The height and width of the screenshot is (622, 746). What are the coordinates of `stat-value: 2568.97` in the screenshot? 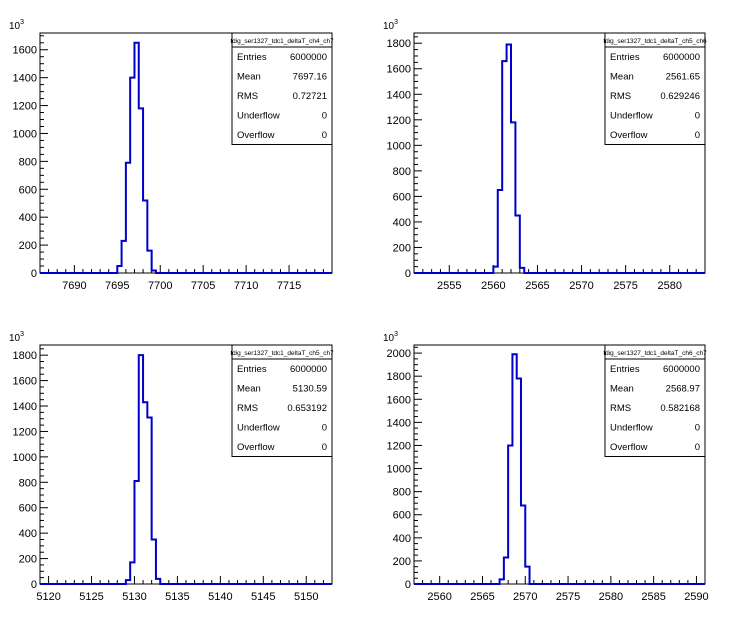 It's located at (683, 389).